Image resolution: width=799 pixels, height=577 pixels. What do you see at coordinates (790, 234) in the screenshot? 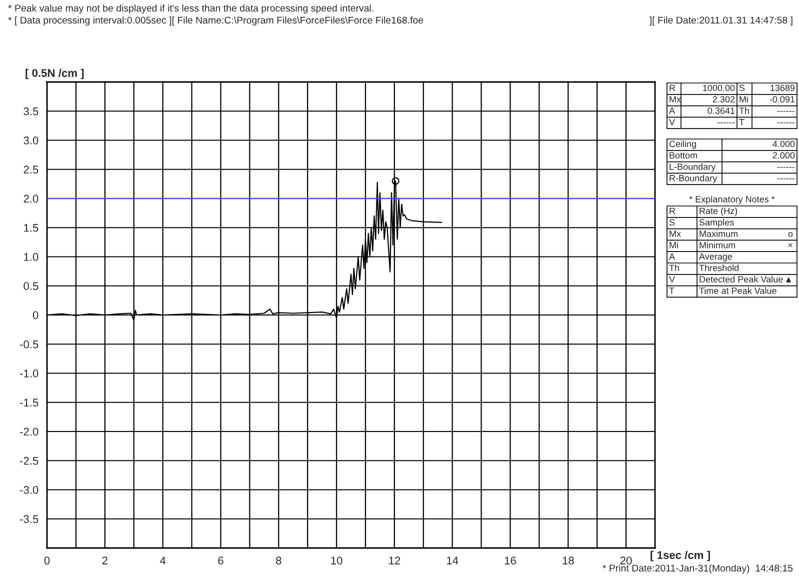
I see `text: o` at bounding box center [790, 234].